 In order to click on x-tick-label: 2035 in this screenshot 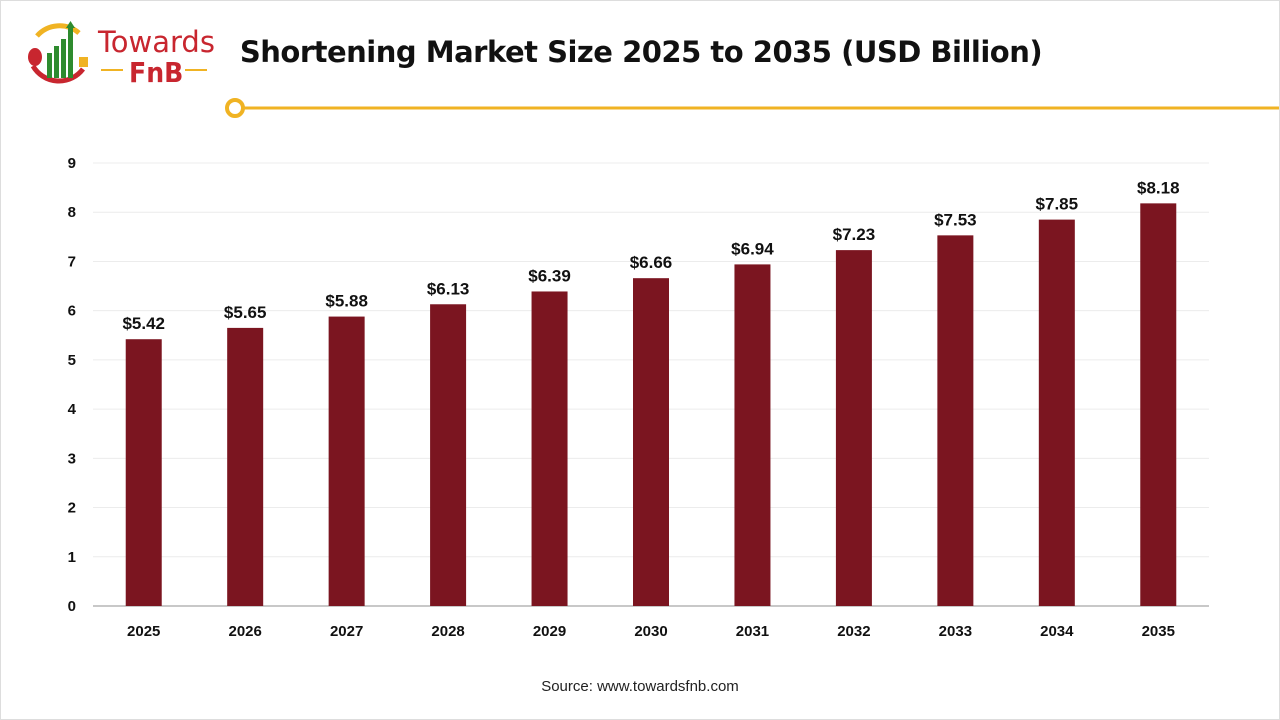, I will do `click(1158, 631)`.